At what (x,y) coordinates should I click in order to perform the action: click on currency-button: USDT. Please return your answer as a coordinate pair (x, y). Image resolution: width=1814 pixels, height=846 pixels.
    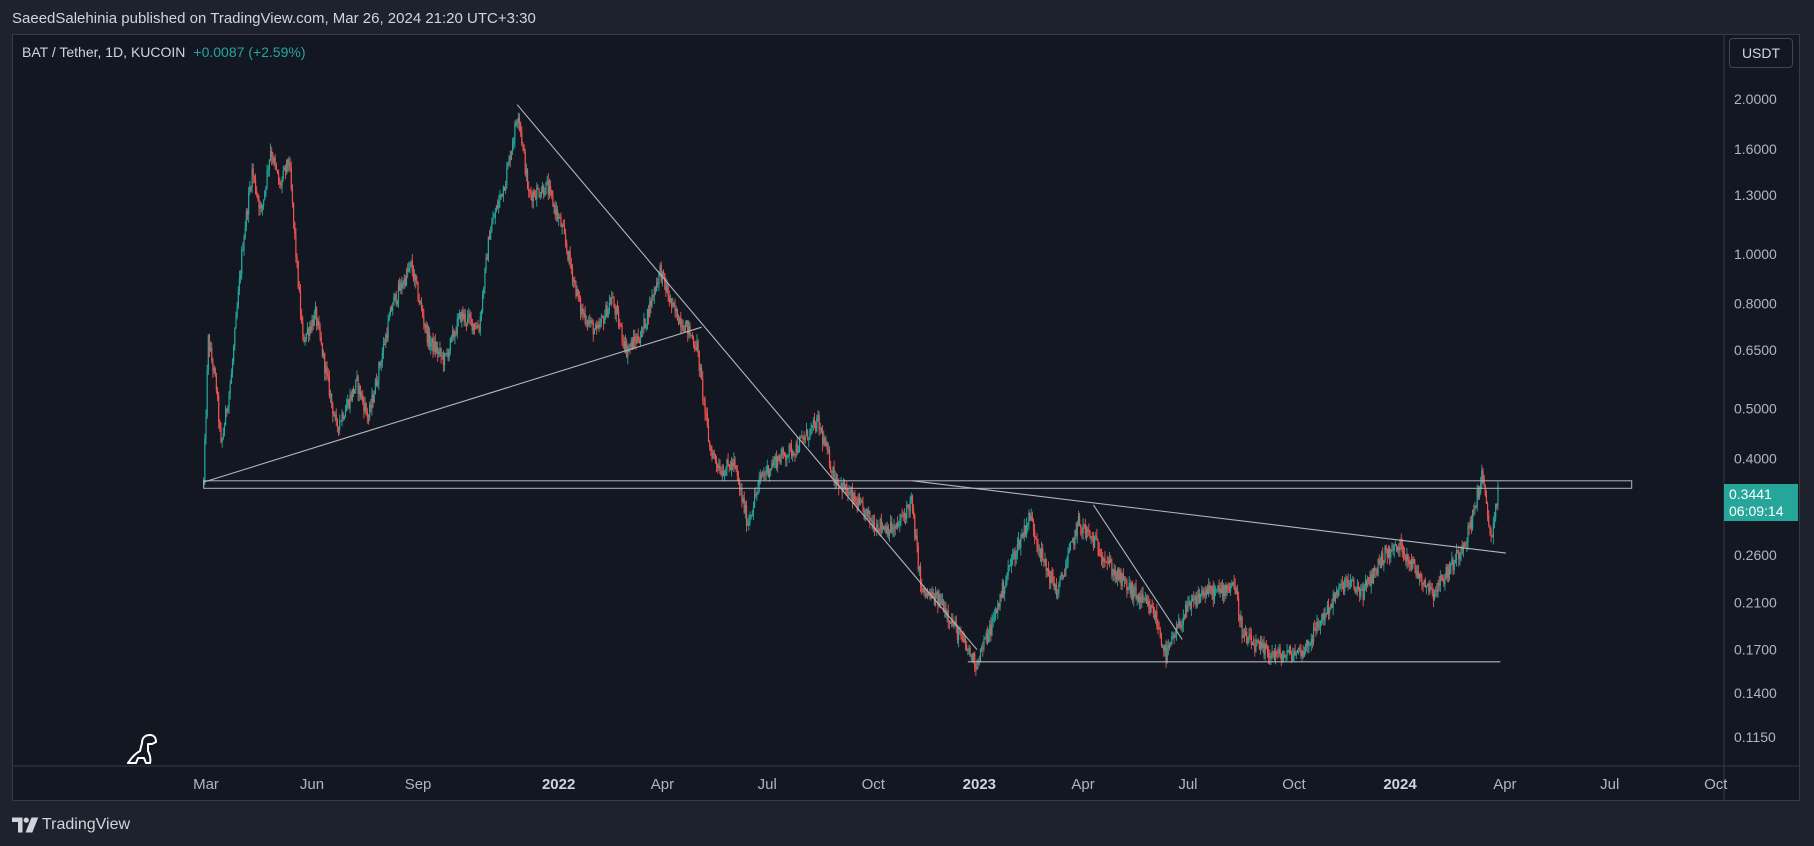
    Looking at the image, I should click on (1761, 53).